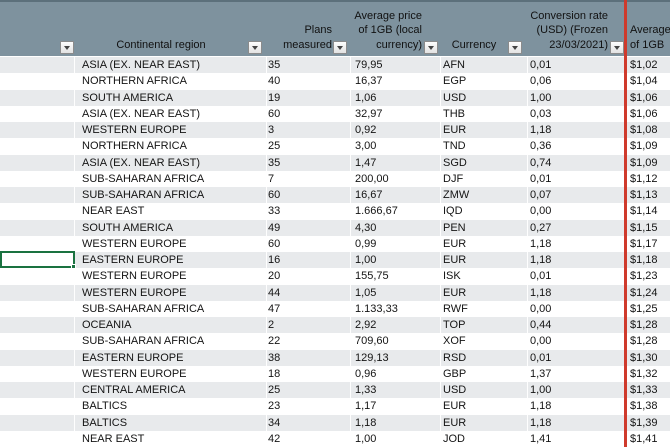  I want to click on cell-price: 0,92, so click(366, 130).